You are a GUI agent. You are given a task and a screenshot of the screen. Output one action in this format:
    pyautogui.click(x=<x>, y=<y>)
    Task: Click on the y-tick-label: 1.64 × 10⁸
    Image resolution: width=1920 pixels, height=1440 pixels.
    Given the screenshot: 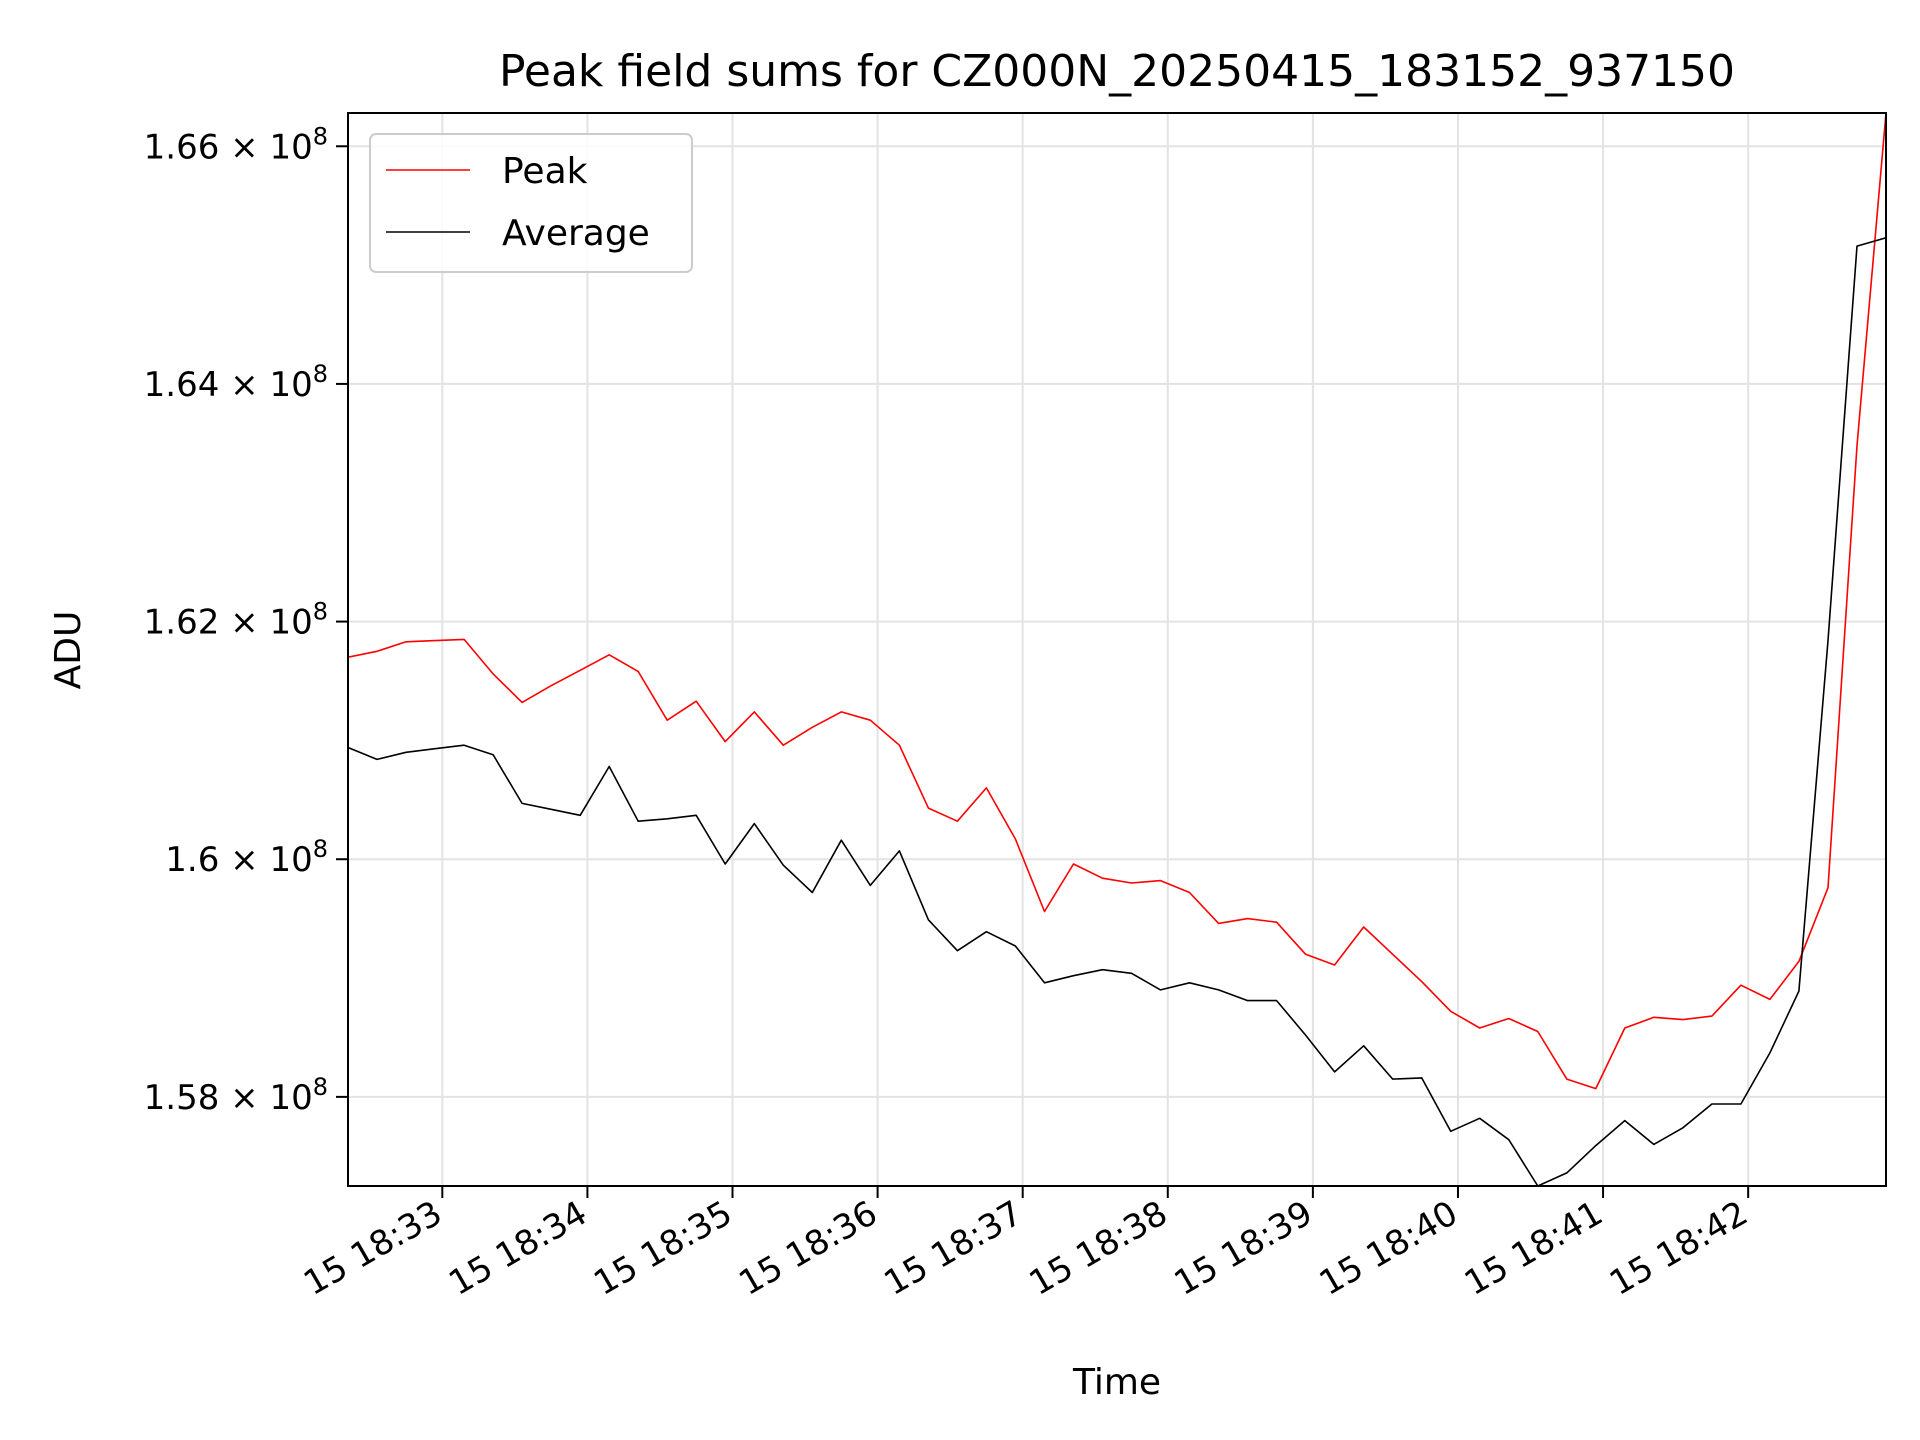 What is the action you would take?
    pyautogui.click(x=236, y=382)
    